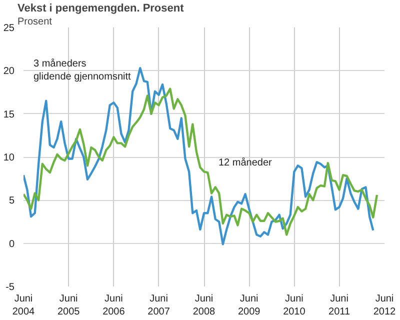 The image size is (400, 320). I want to click on x-tick-label: Juni 2005, so click(68, 306).